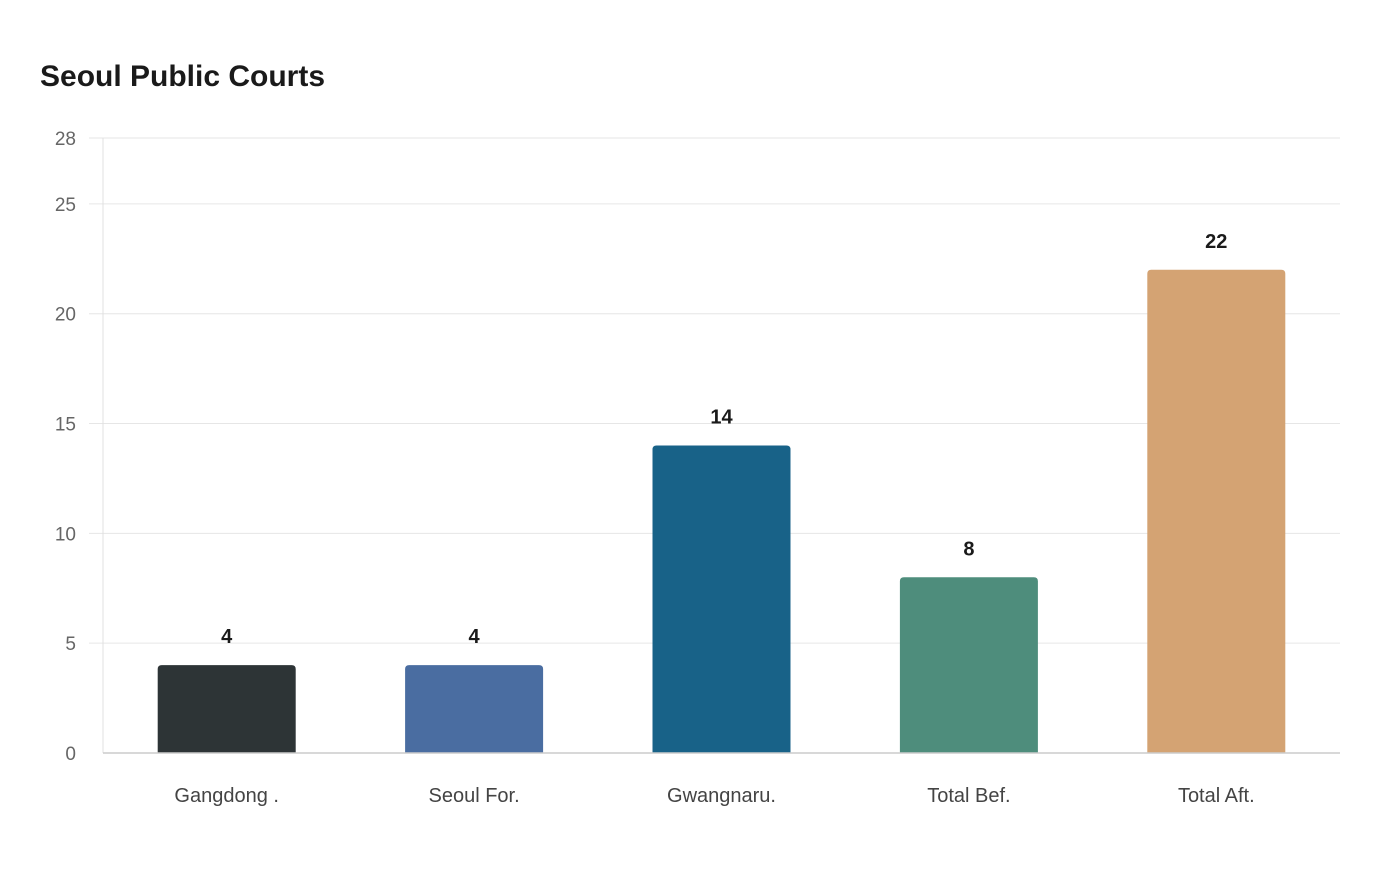 This screenshot has height=880, width=1400. Describe the element at coordinates (65, 534) in the screenshot. I see `y-tick-label: 10` at that location.